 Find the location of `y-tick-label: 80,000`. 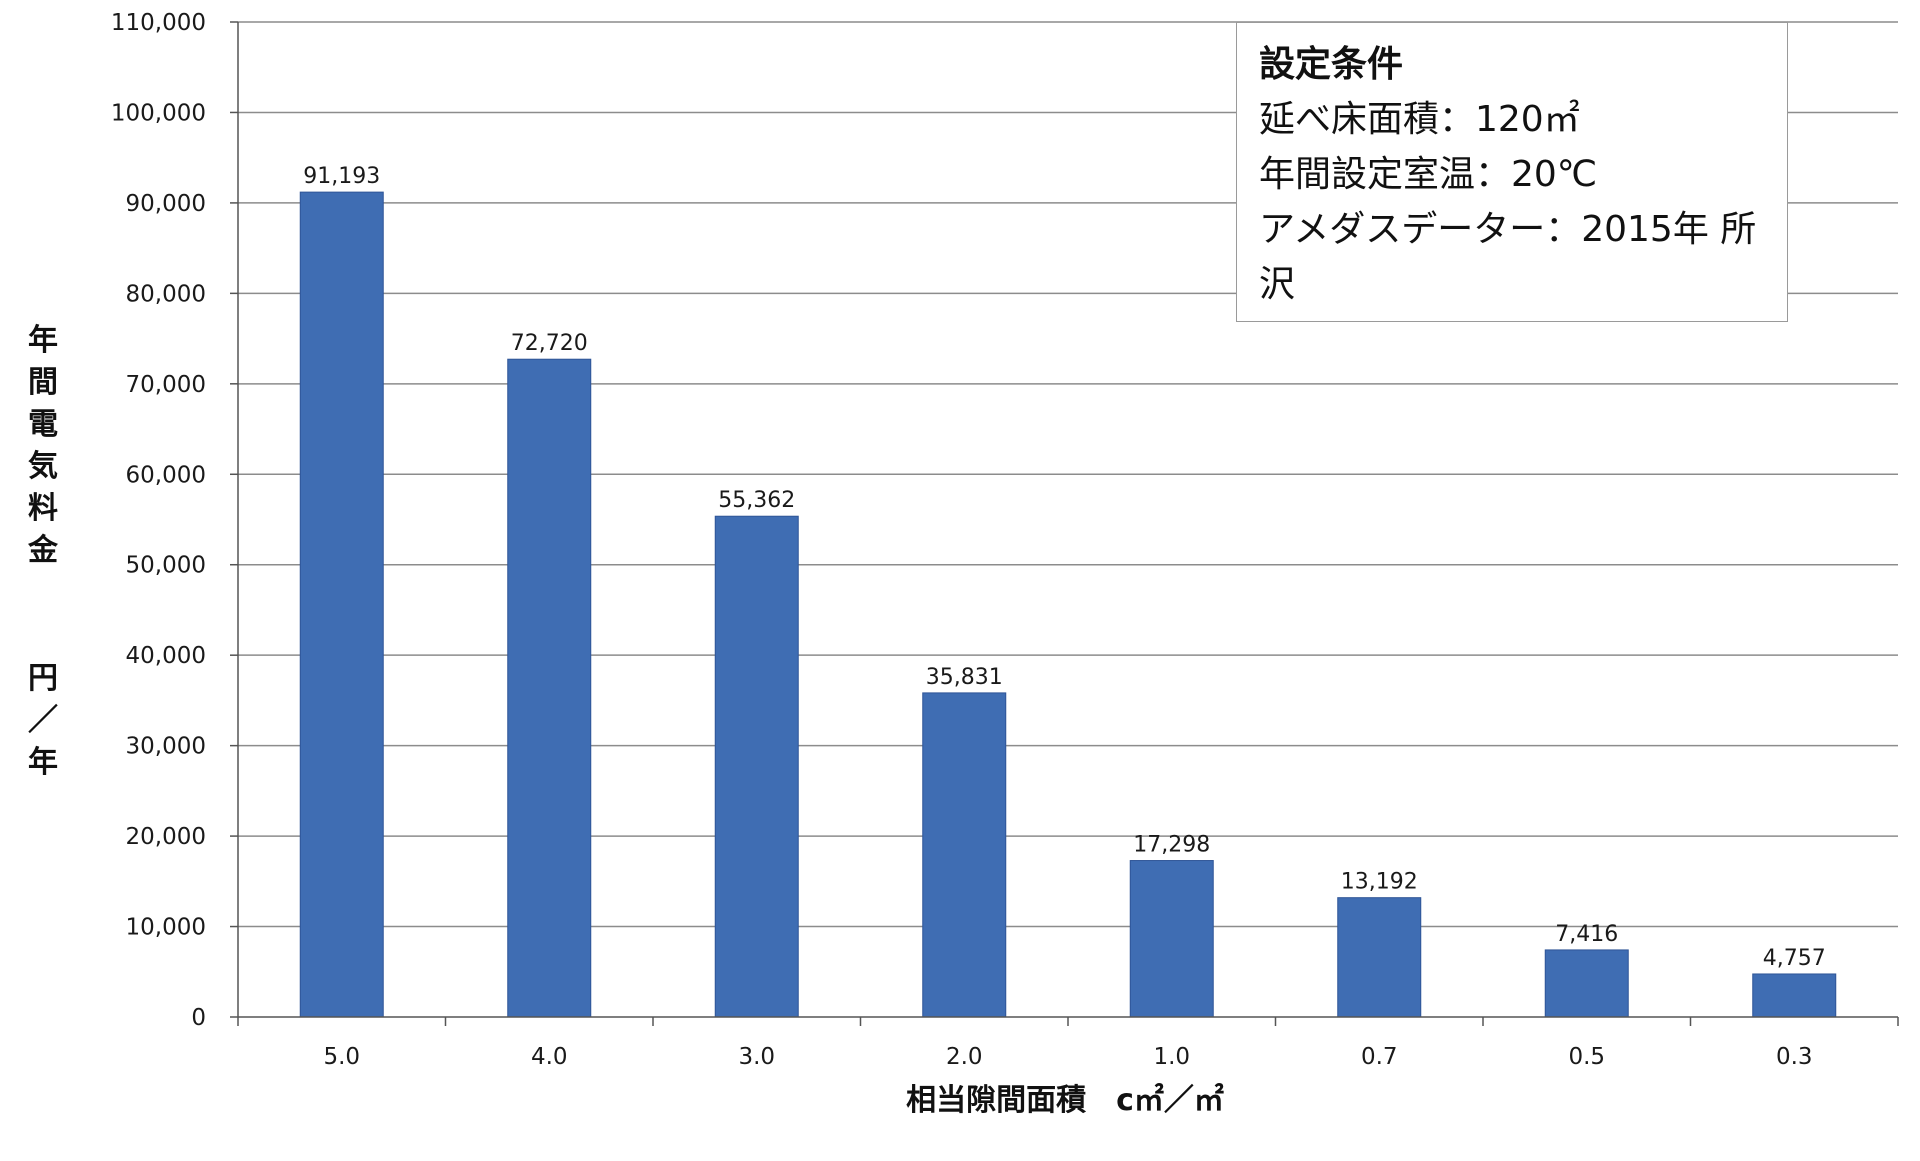

y-tick-label: 80,000 is located at coordinates (166, 294).